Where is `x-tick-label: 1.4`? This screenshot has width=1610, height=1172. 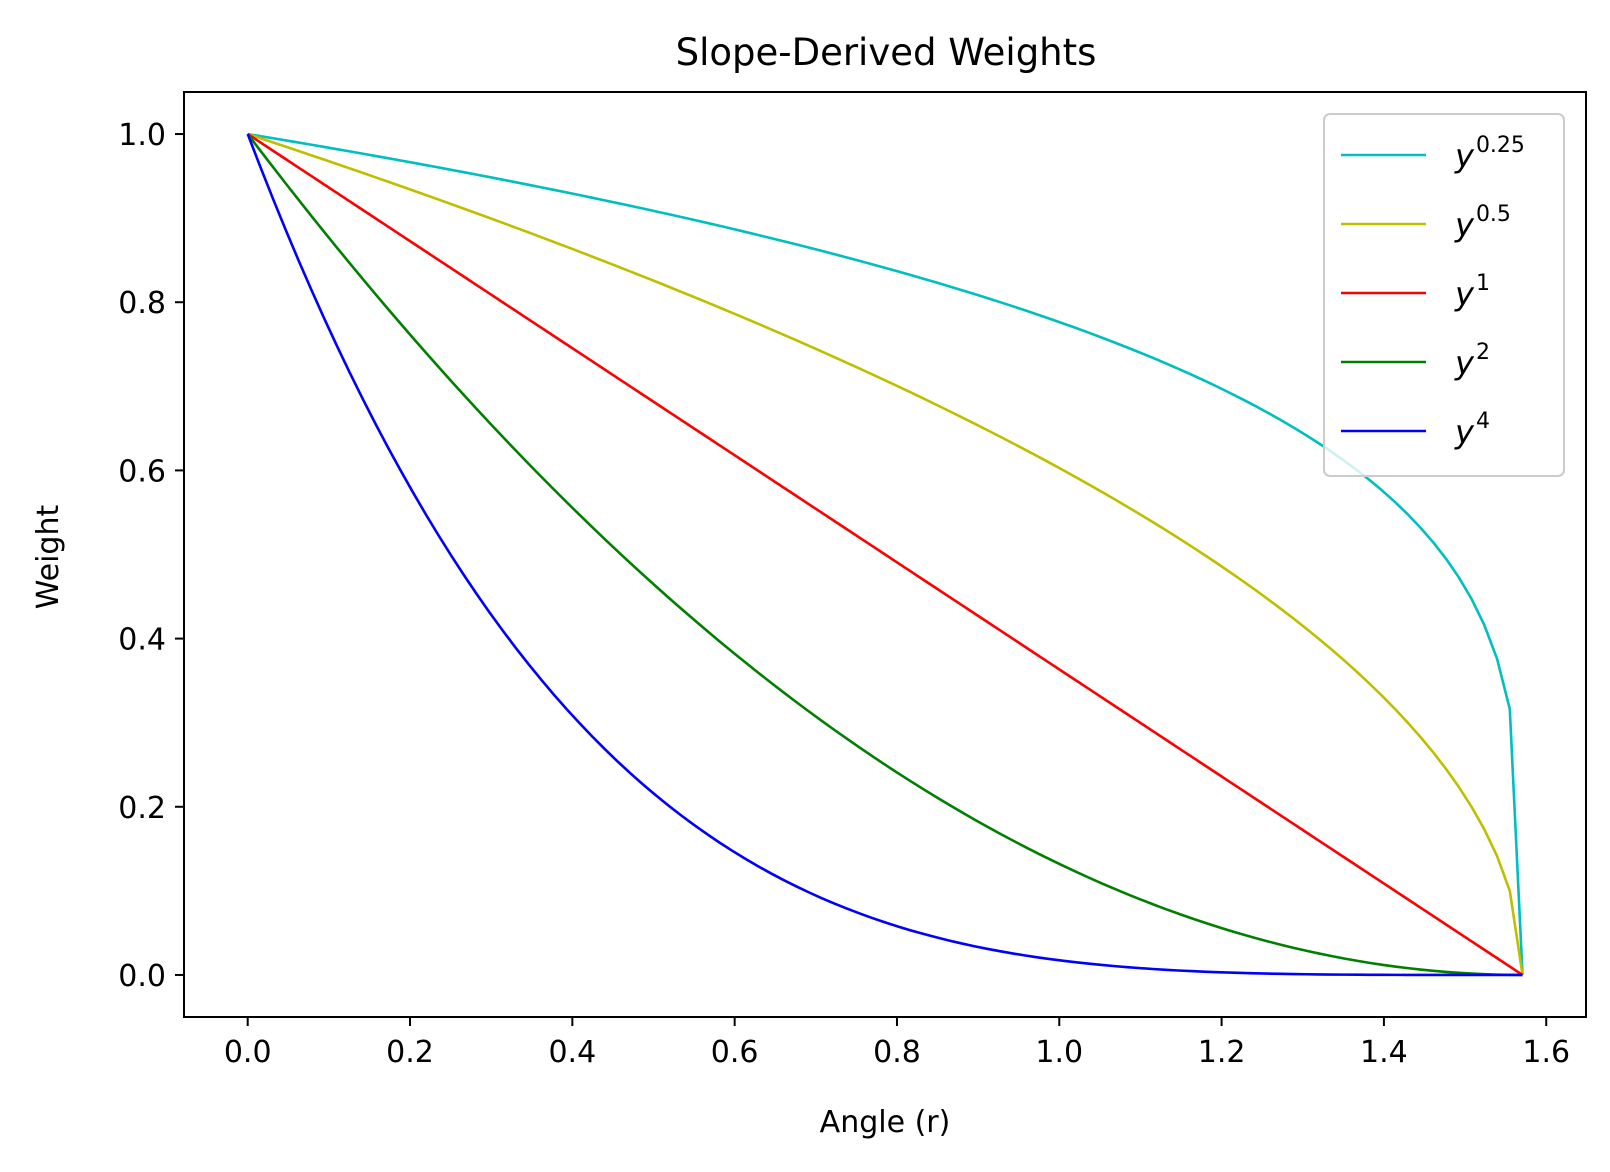
x-tick-label: 1.4 is located at coordinates (1384, 1052).